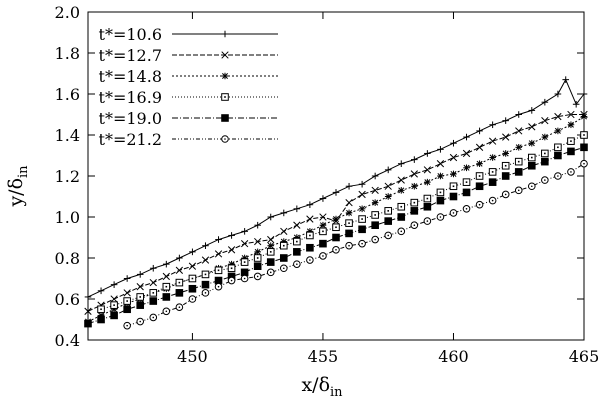  I want to click on y-tick-label: 0.4, so click(67, 340).